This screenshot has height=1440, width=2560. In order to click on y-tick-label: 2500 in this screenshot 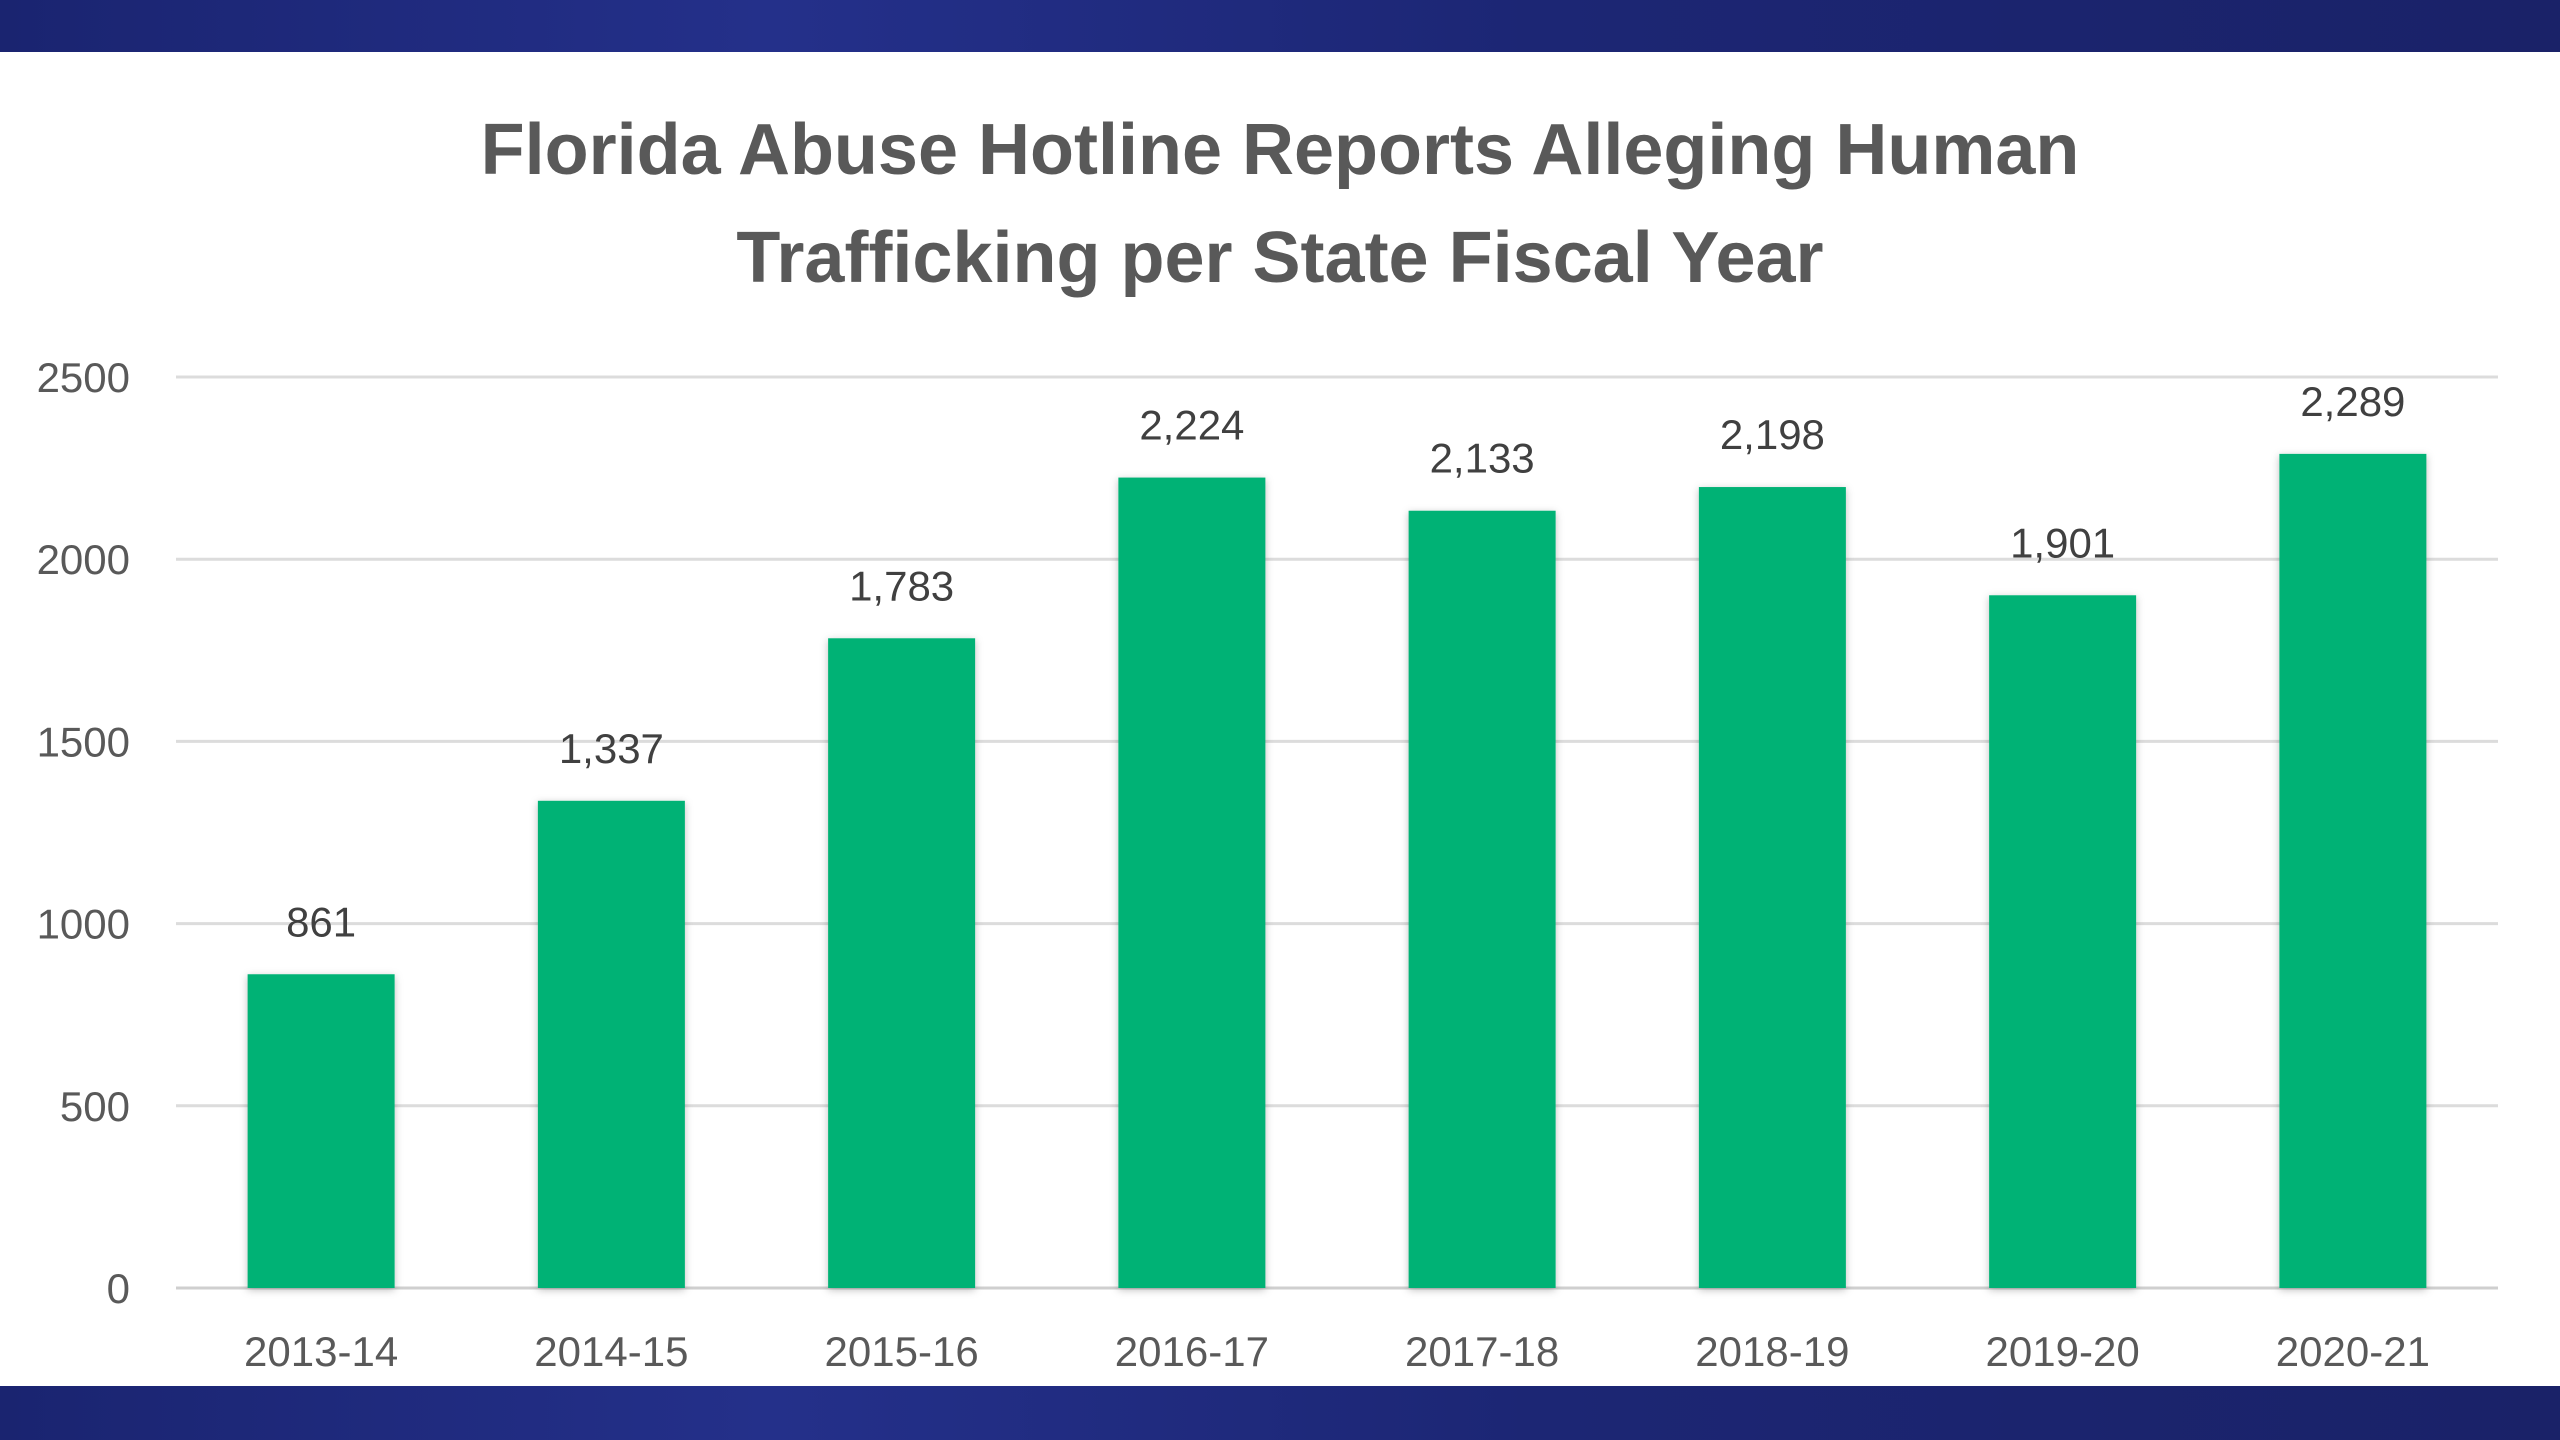, I will do `click(83, 377)`.